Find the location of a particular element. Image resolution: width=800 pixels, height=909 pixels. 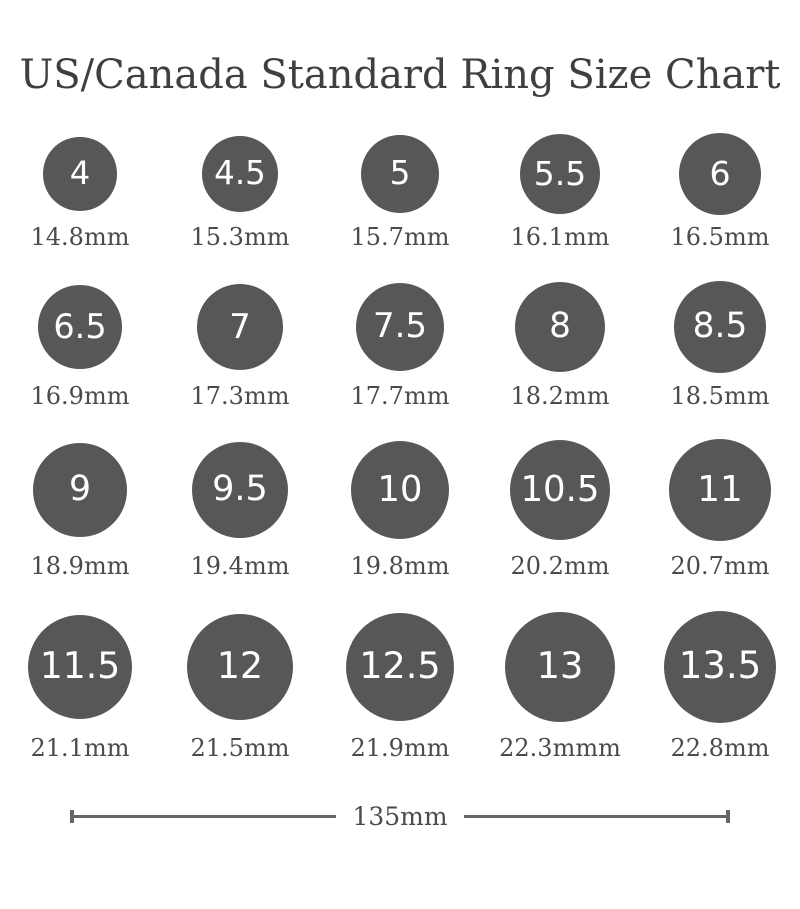

ring-cell: 4 14.8mm is located at coordinates (80, 192).